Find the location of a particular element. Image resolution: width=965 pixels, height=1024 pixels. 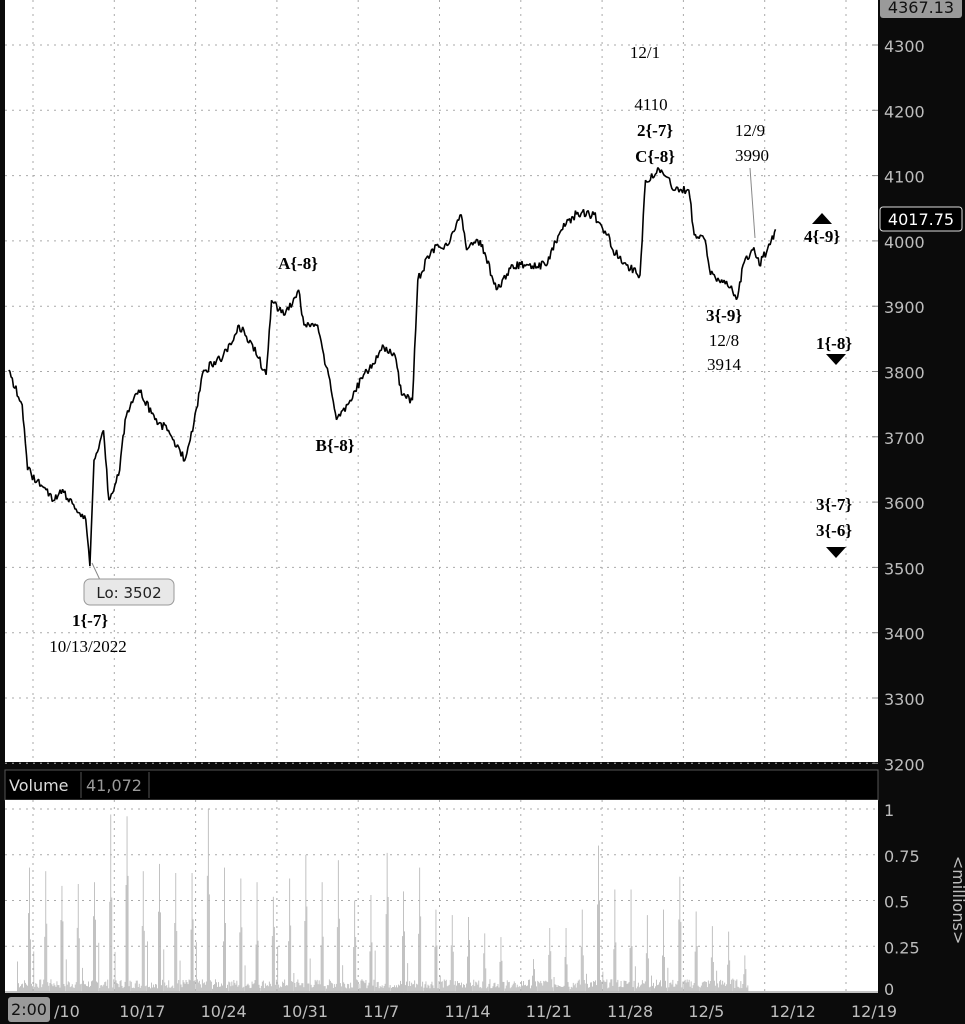

wave-label-3-6: 3{-6} is located at coordinates (834, 530).